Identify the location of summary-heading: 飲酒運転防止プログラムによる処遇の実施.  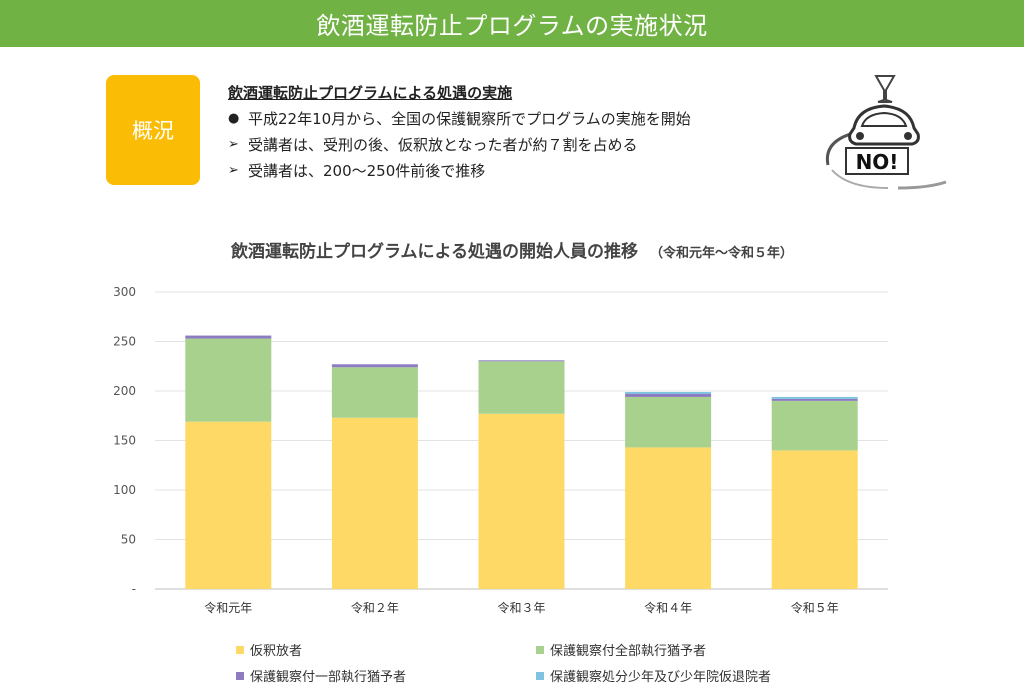
(370, 93).